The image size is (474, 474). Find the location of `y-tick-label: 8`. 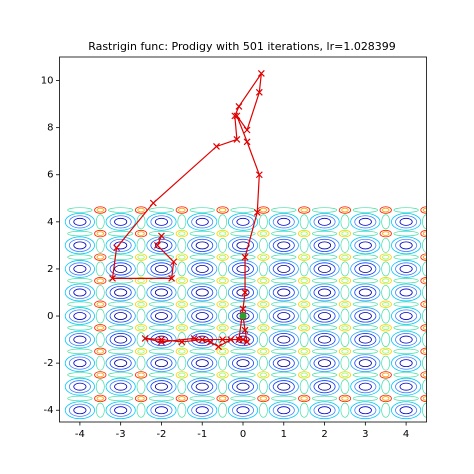

y-tick-label: 8 is located at coordinates (50, 128).